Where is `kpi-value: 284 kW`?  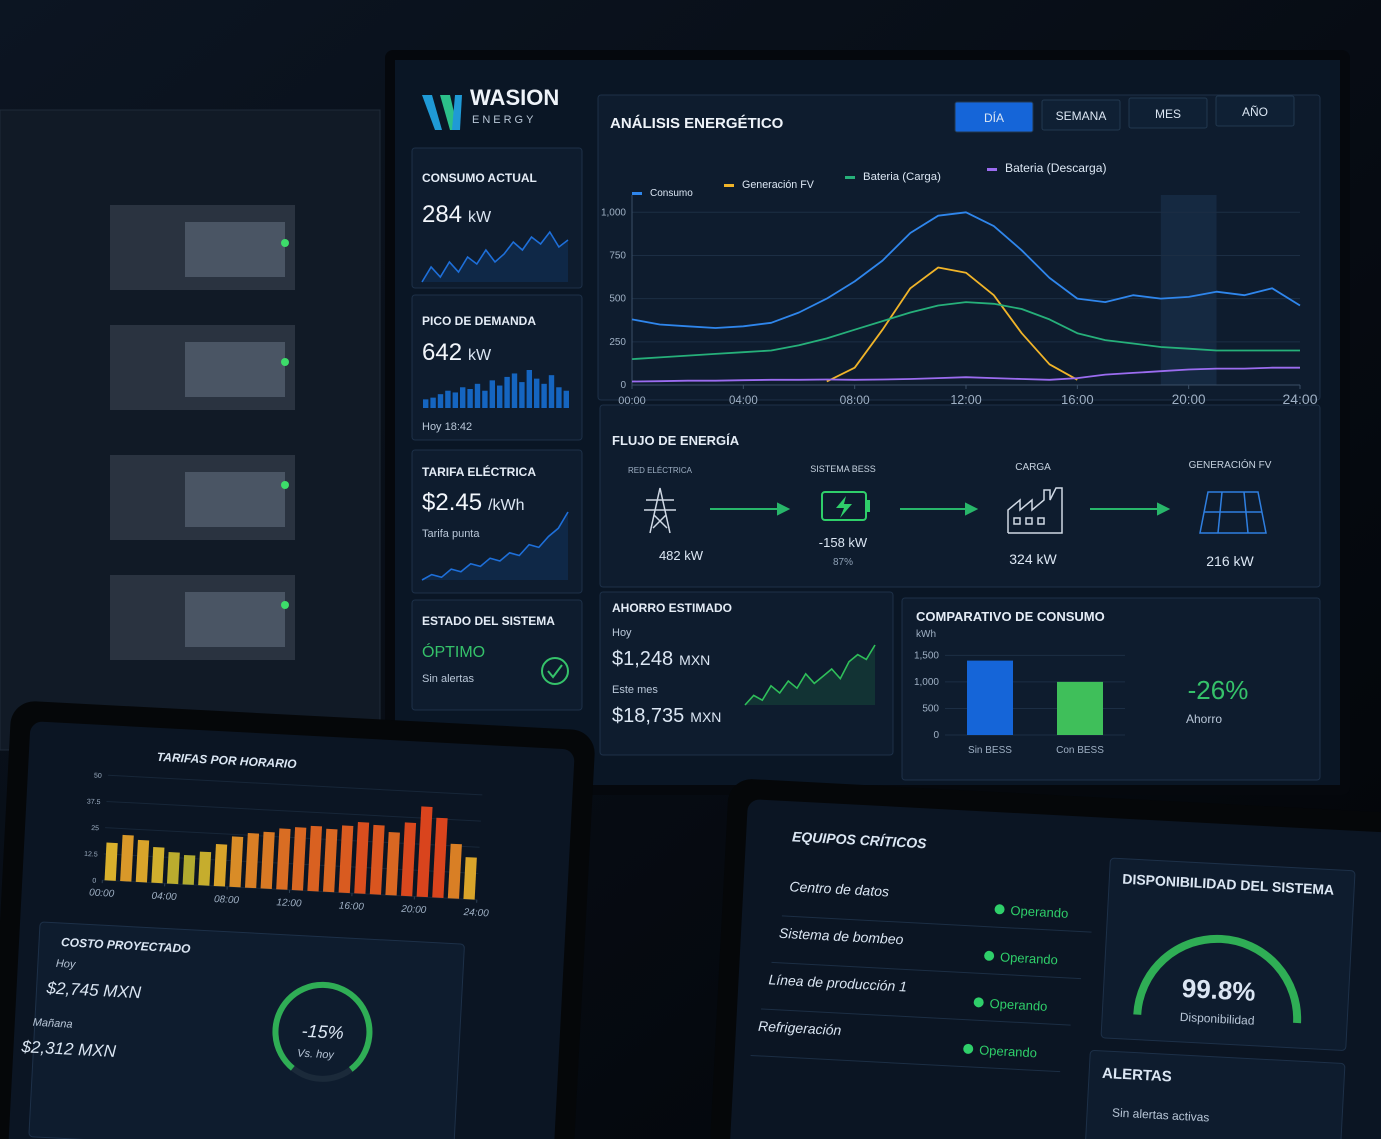
kpi-value: 284 kW is located at coordinates (457, 214).